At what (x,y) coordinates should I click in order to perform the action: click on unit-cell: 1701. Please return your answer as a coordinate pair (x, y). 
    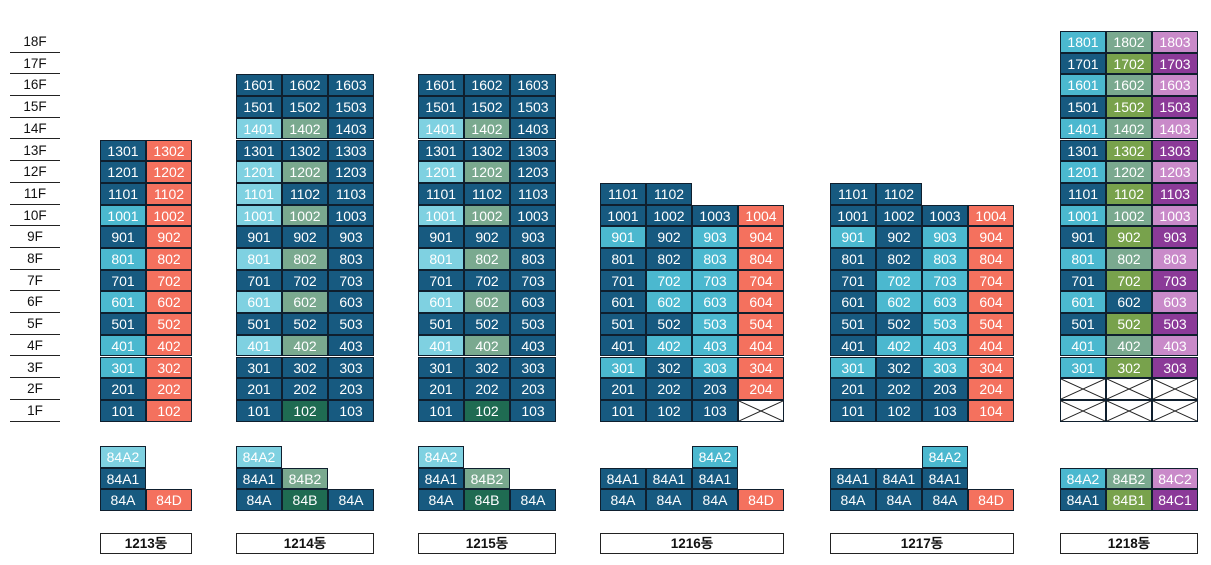
    Looking at the image, I should click on (1083, 63).